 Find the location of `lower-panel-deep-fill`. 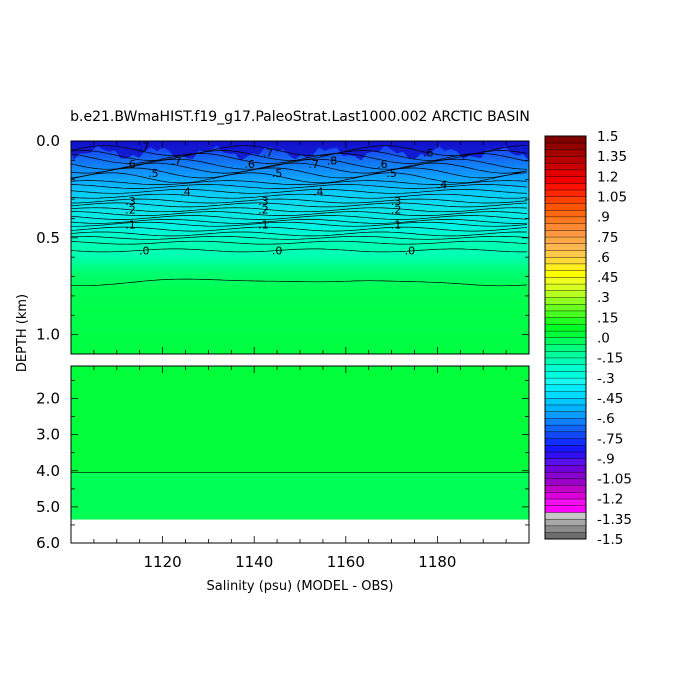

lower-panel-deep-fill is located at coordinates (300, 496).